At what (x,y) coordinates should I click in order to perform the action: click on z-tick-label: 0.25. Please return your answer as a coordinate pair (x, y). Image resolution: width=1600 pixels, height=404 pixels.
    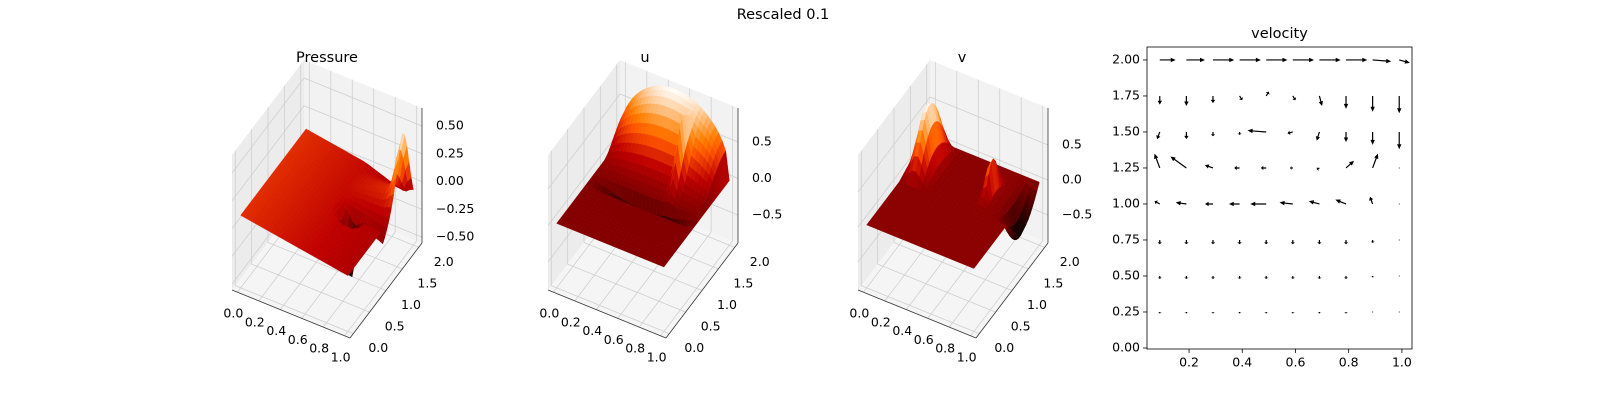
    Looking at the image, I should click on (450, 152).